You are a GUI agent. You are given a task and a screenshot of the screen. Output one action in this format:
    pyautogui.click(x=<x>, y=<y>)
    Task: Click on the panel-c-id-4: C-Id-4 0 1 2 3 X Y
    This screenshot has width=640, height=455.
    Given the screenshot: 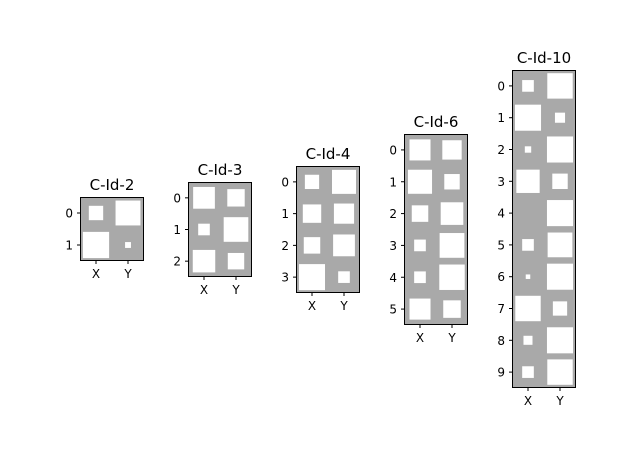 What is the action you would take?
    pyautogui.click(x=320, y=229)
    